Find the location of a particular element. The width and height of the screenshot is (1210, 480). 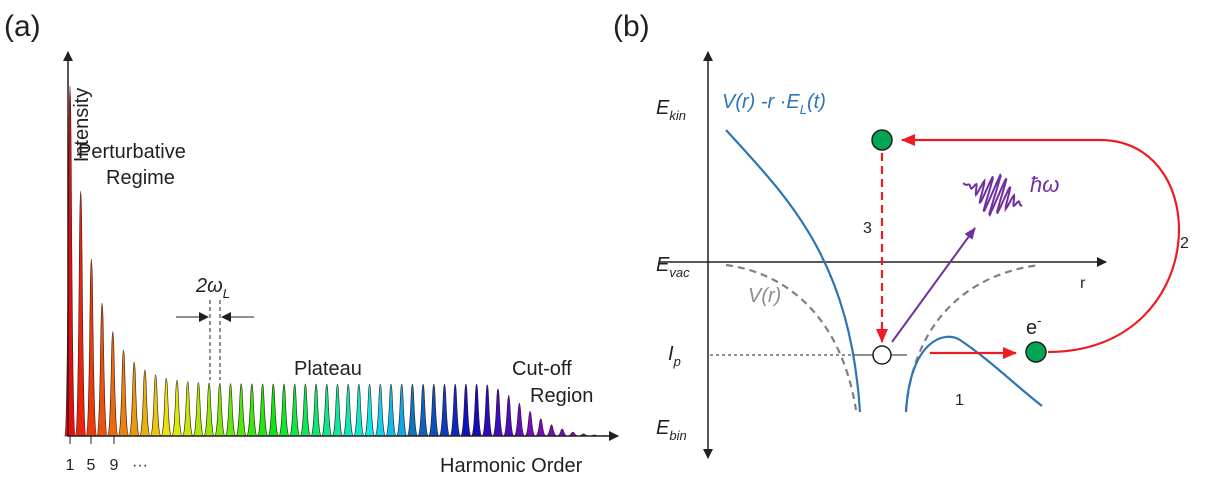

order-tick: 1 is located at coordinates (70, 465).